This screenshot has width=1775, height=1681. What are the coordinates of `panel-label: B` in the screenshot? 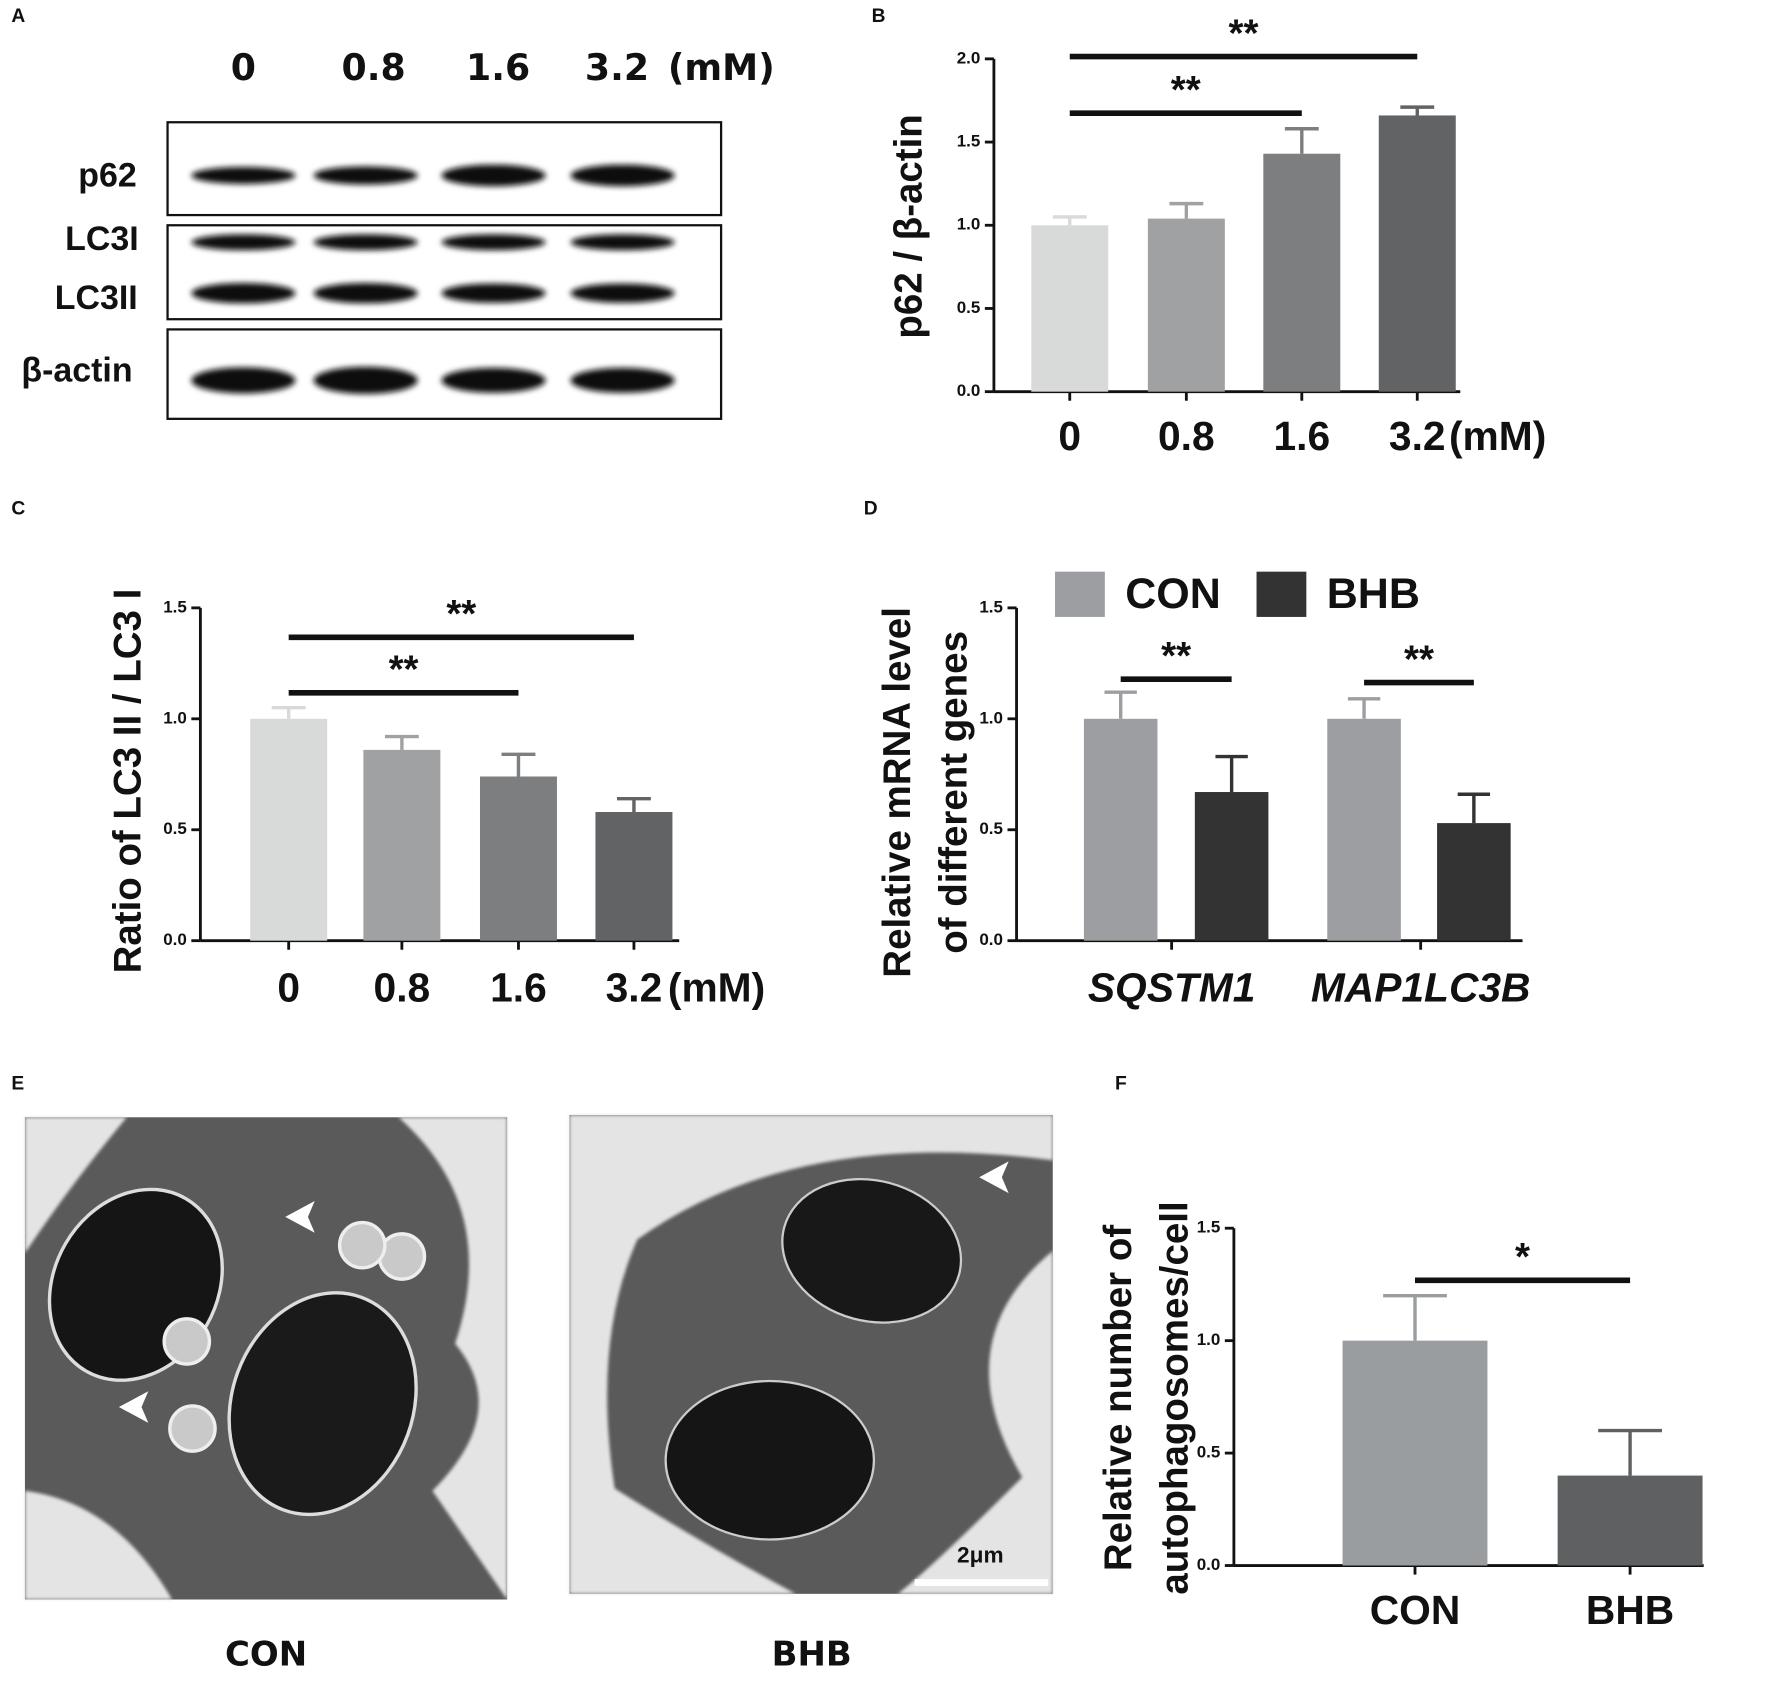 It's located at (879, 16).